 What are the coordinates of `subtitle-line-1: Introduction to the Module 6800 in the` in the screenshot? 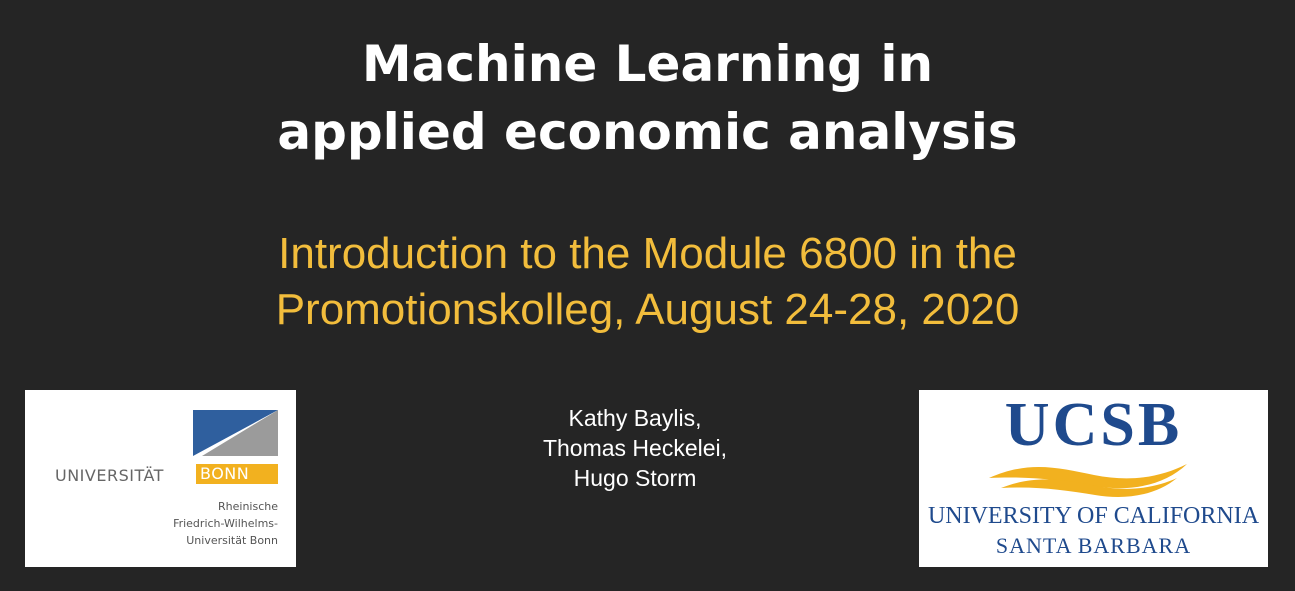 It's located at (647, 253).